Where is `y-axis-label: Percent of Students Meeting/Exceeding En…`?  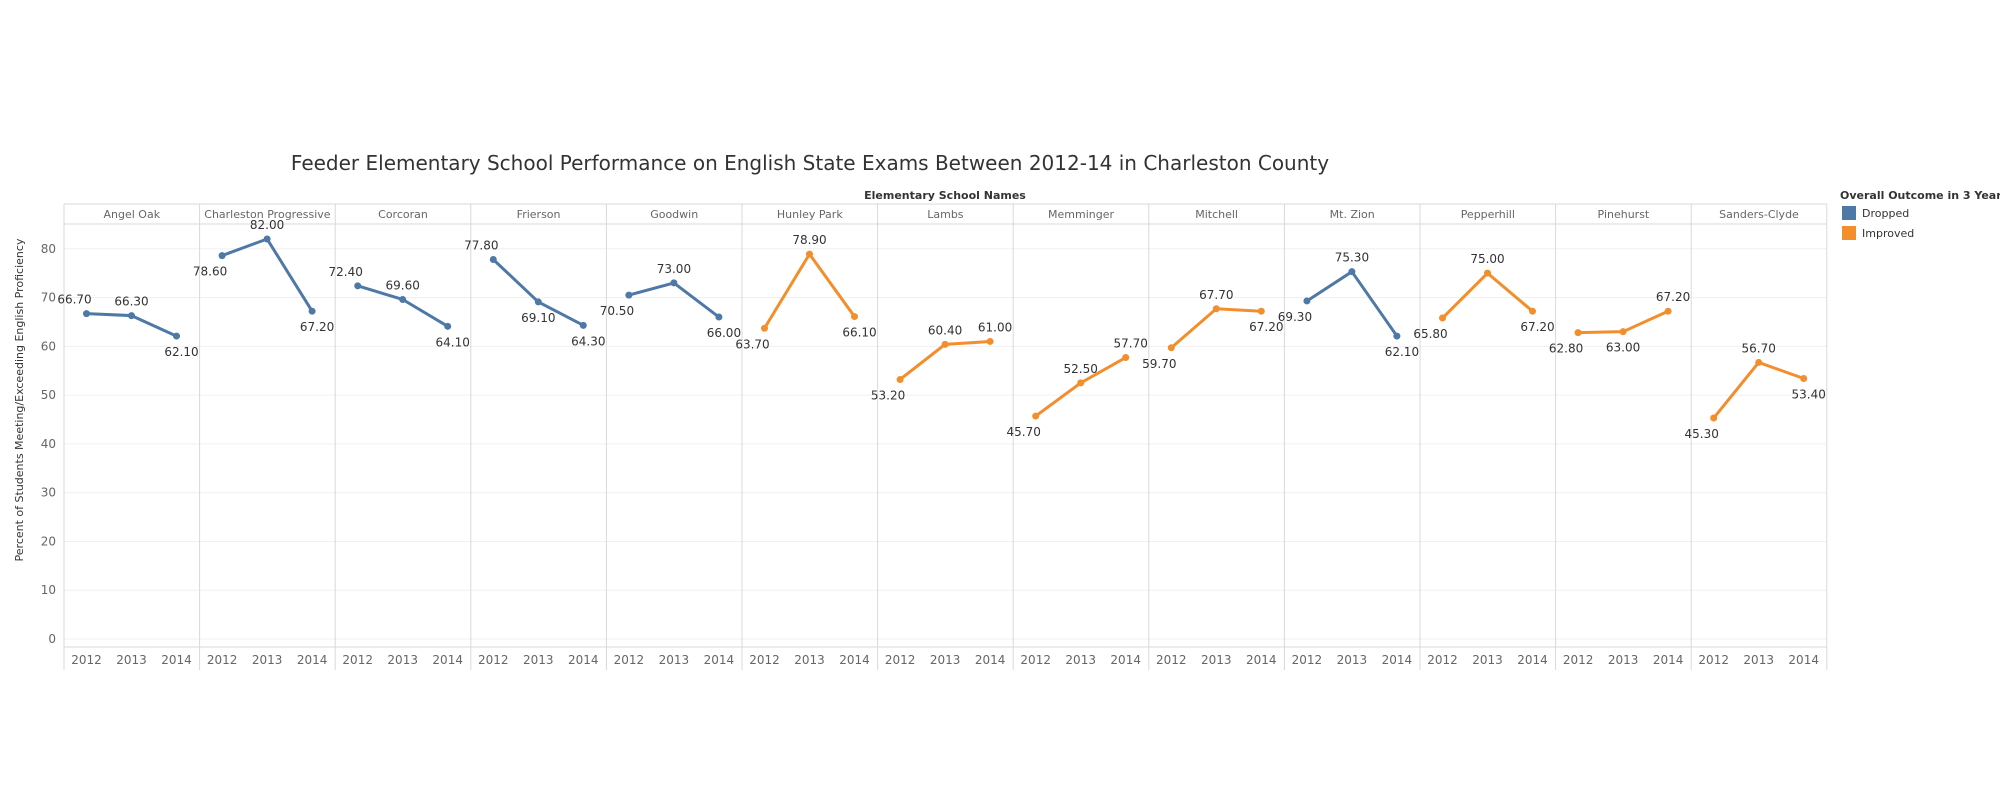 y-axis-label: Percent of Students Meeting/Exceeding En… is located at coordinates (19, 399).